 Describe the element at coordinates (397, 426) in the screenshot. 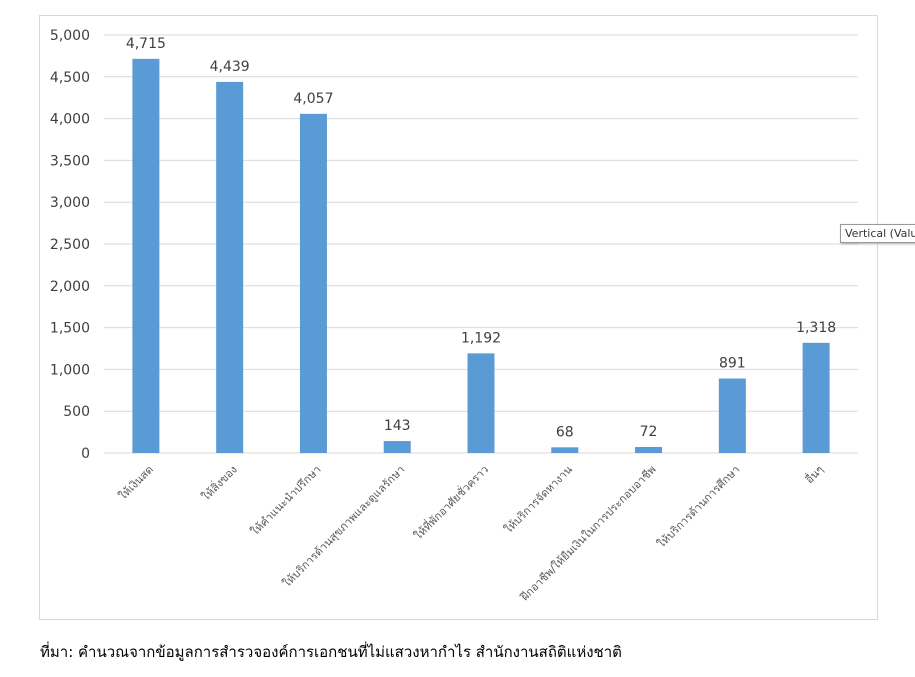

I see `data-label: 143` at that location.